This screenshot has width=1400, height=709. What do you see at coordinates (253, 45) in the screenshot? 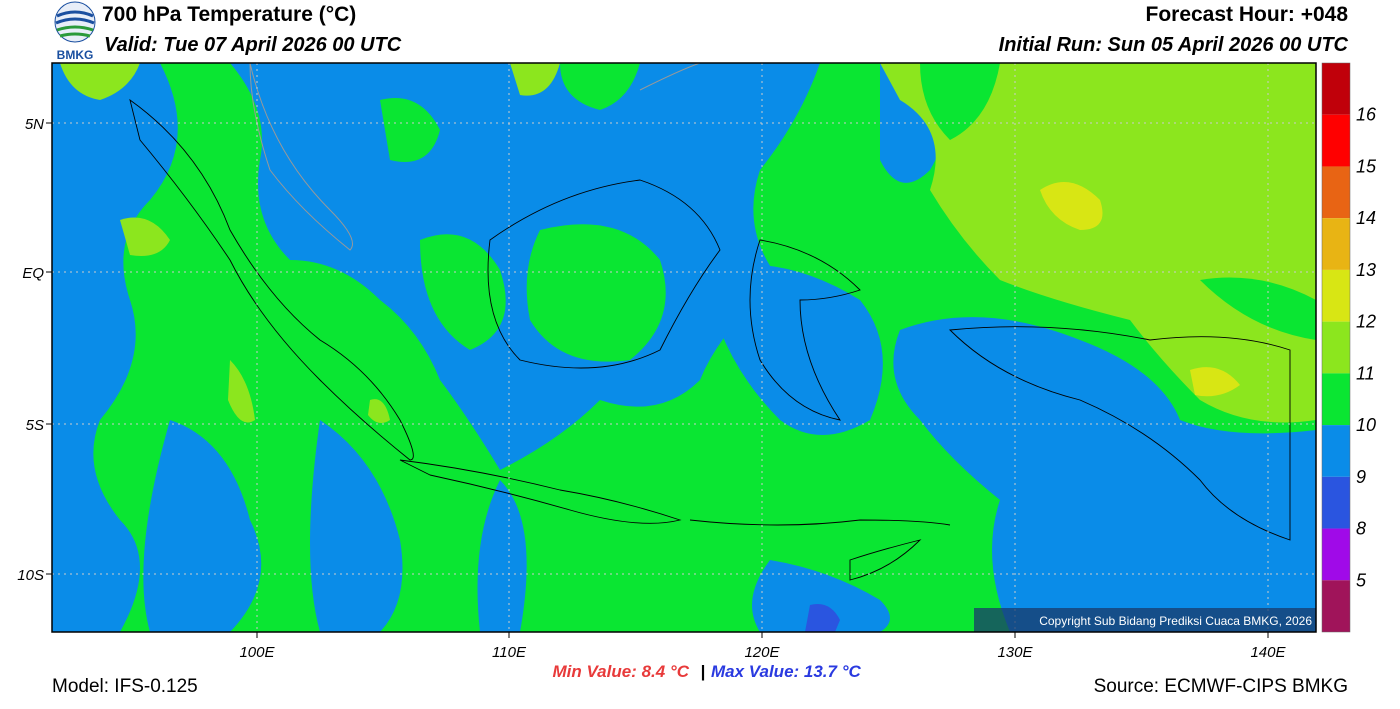
I see `valid-time: Valid: Tue 07 April 2026 00 UTC` at bounding box center [253, 45].